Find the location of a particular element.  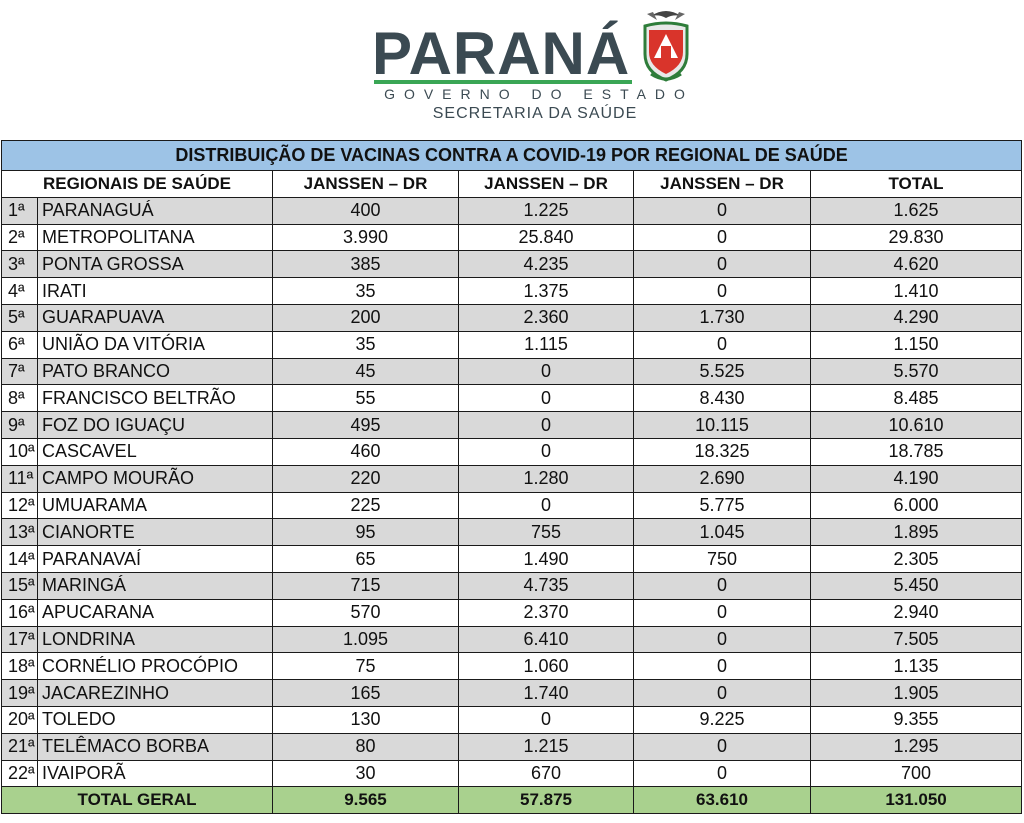

col-header-janssen-3: JANSSEN – DR is located at coordinates (722, 184).